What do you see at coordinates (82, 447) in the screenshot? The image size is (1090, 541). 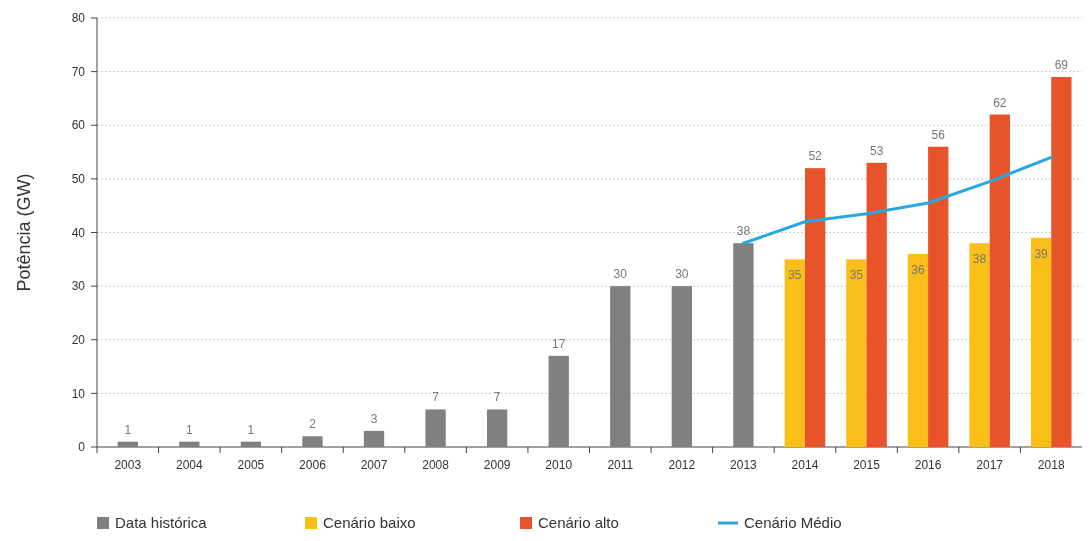 I see `y-tick-label: 0` at bounding box center [82, 447].